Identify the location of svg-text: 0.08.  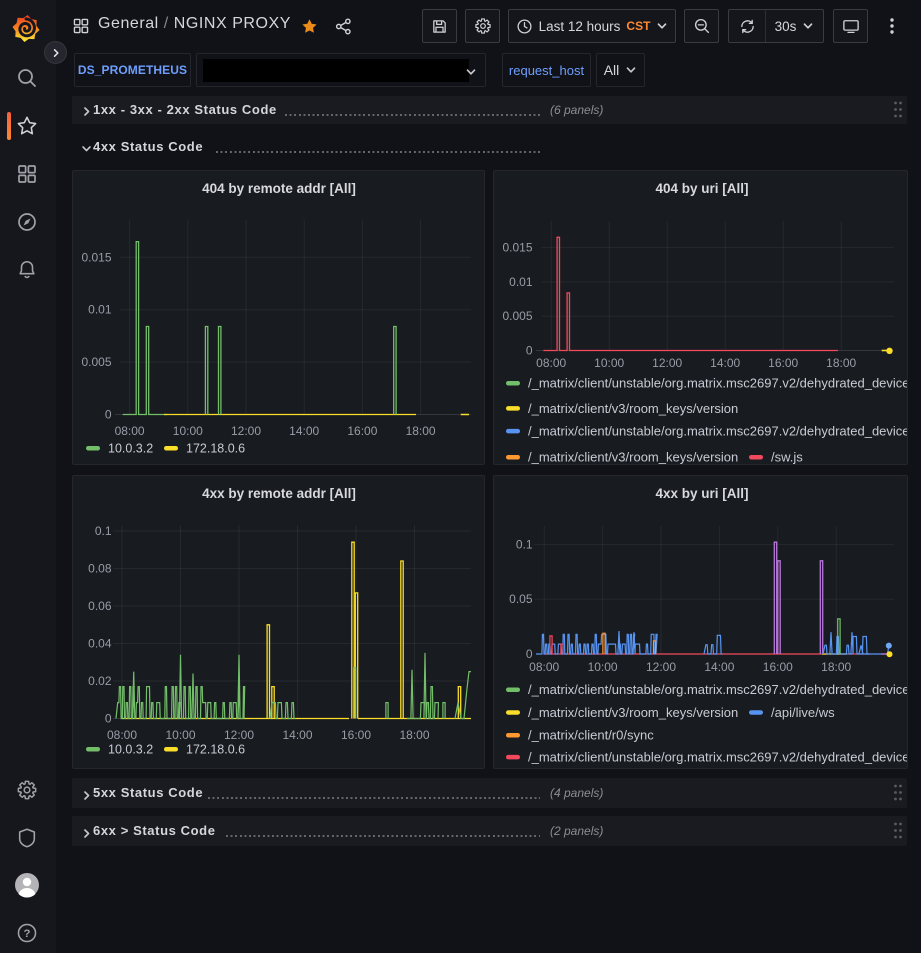
(100, 569).